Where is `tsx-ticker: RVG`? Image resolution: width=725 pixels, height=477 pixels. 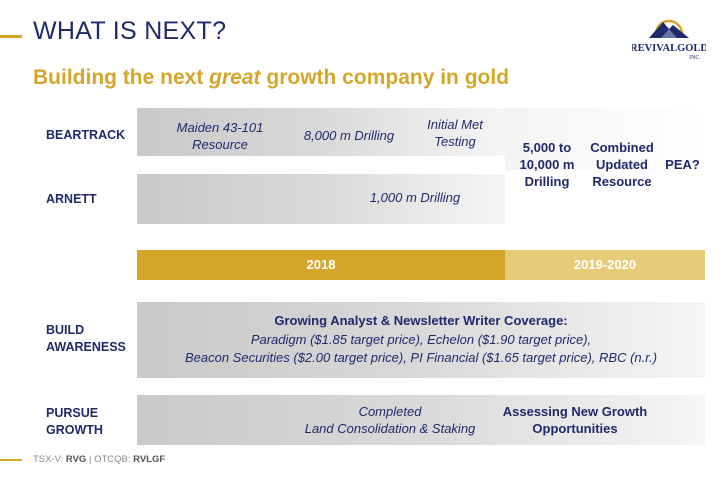
tsx-ticker: RVG is located at coordinates (76, 459).